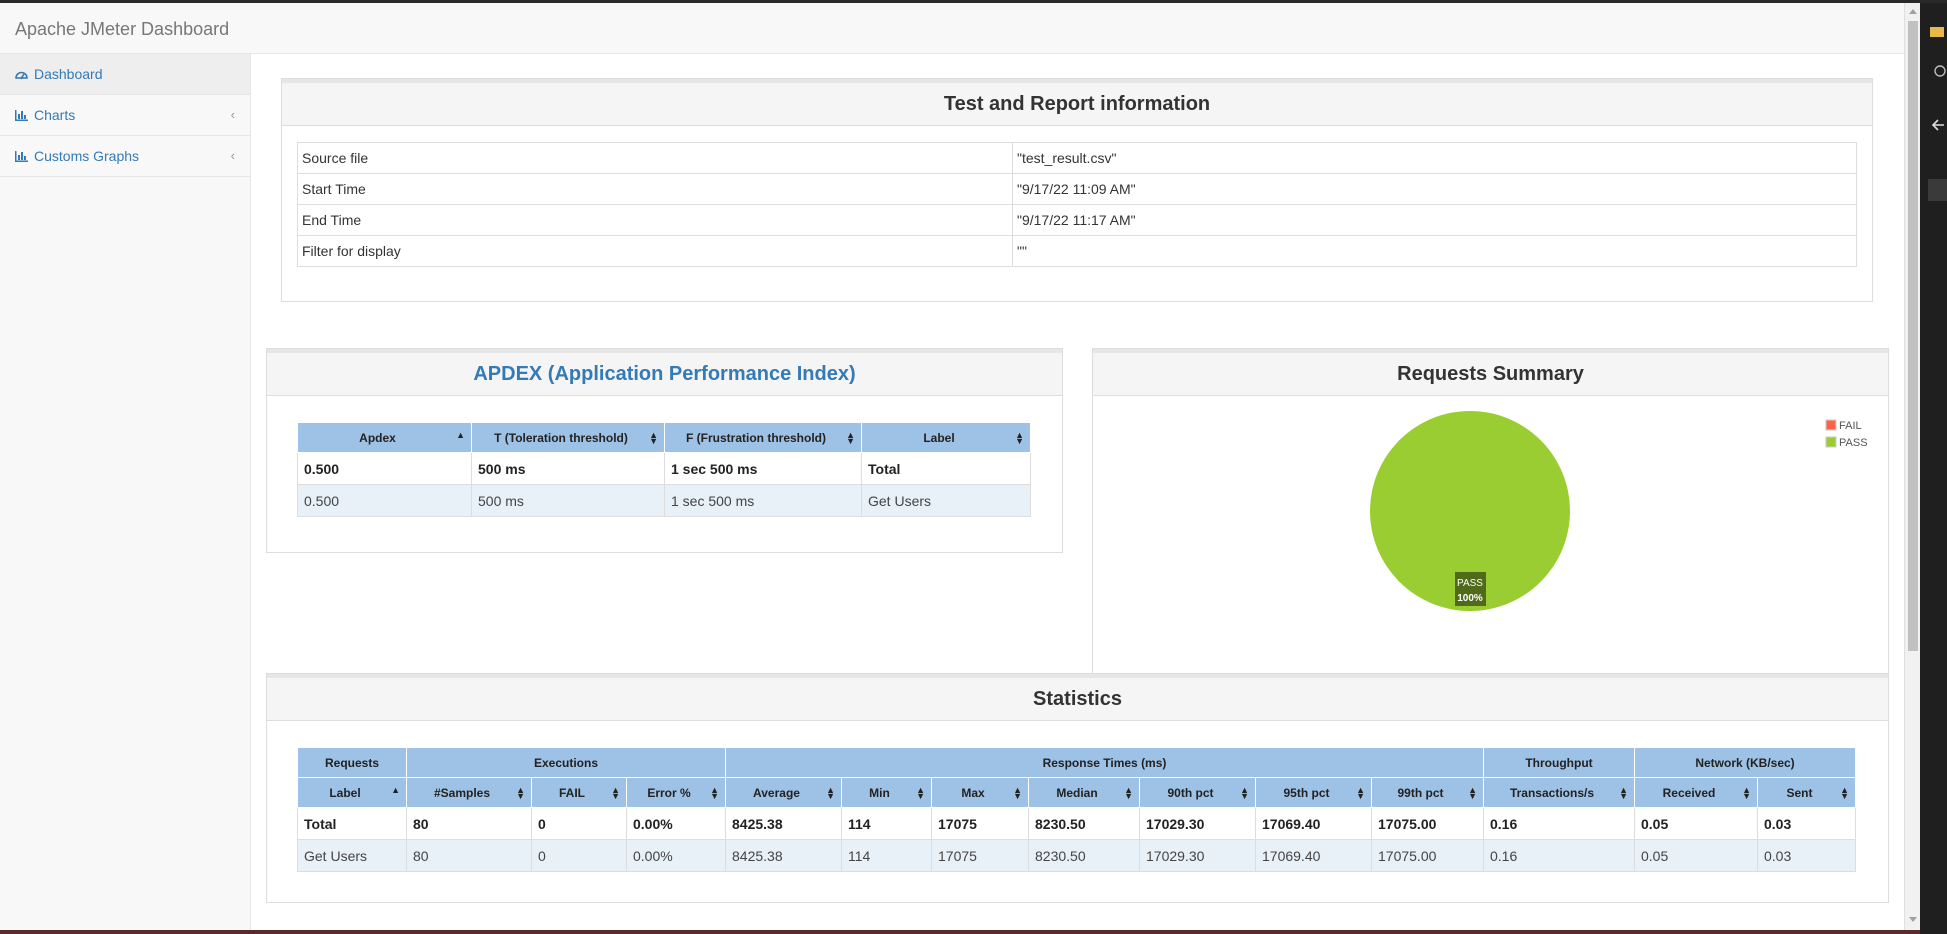 This screenshot has width=1947, height=934. I want to click on legend-label-fail: FAIL, so click(1850, 426).